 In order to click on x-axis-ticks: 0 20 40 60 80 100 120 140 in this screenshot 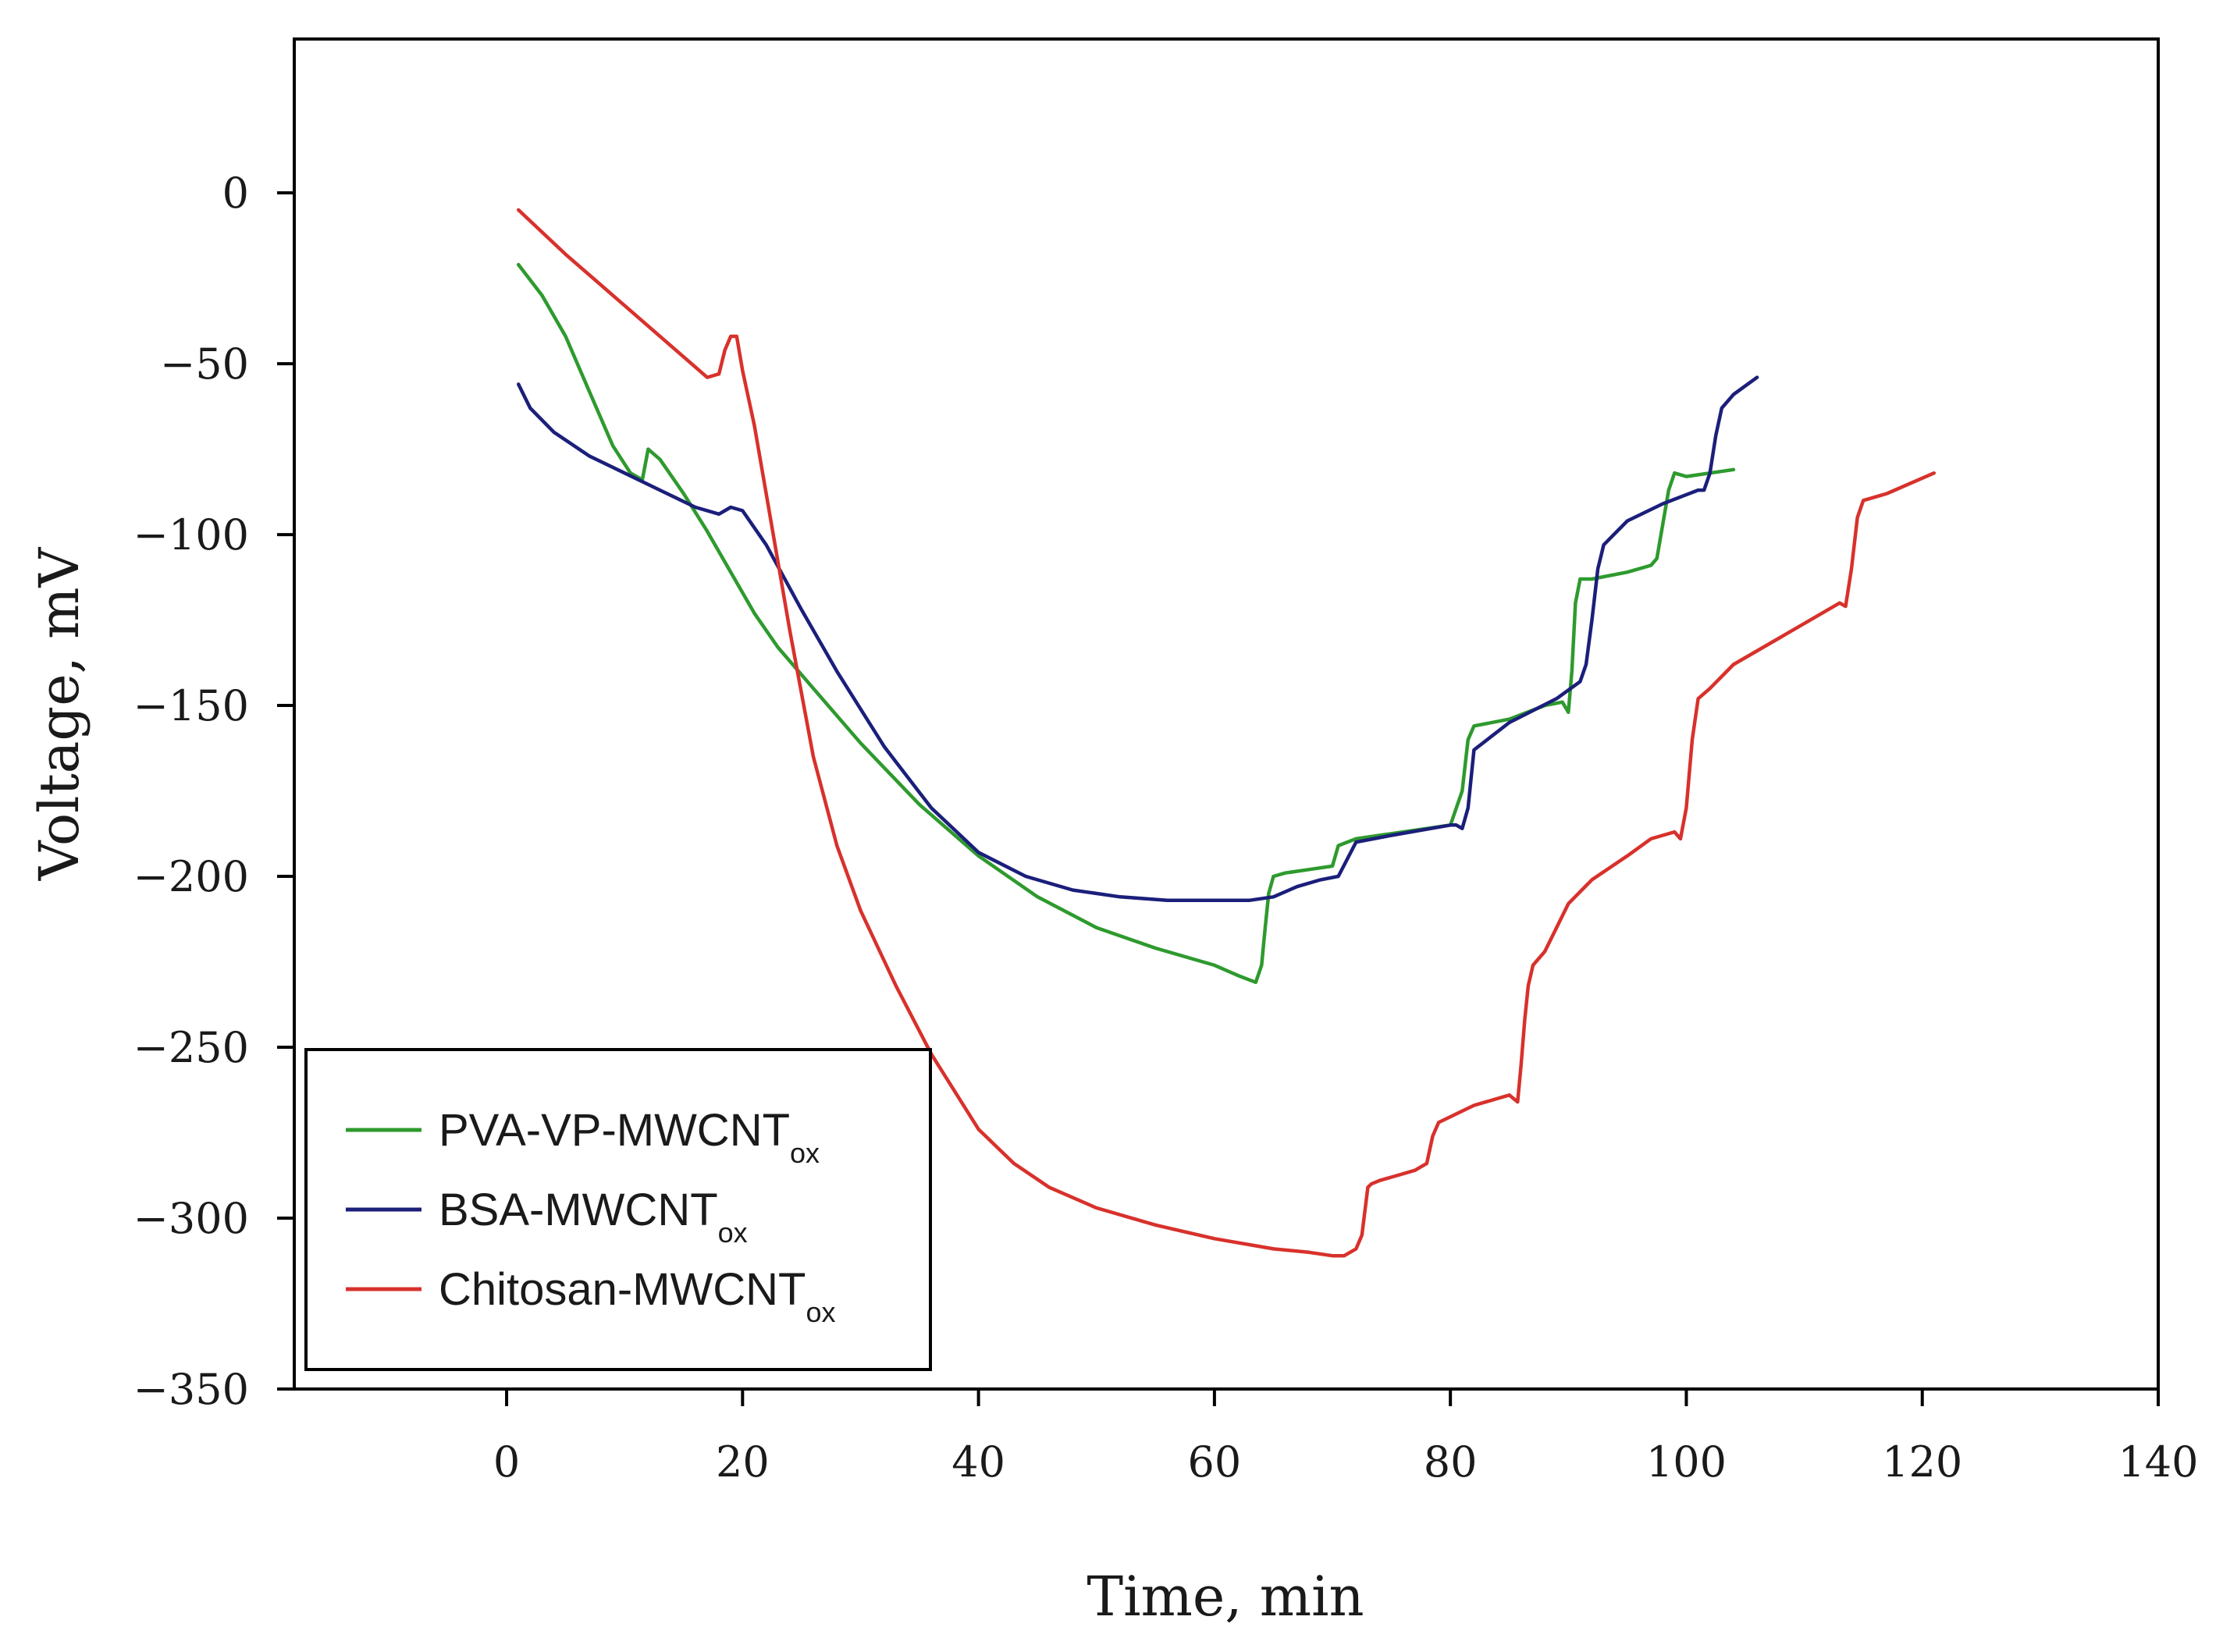, I will do `click(1346, 1438)`.